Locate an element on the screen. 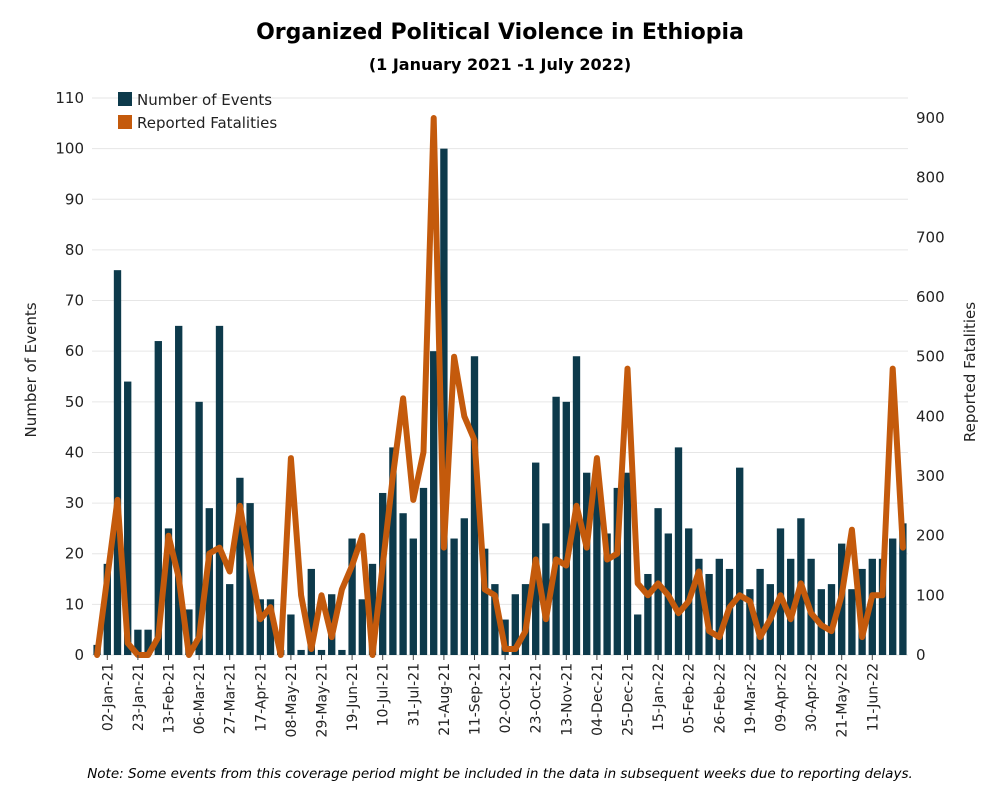  chart-subtitle: (1 January 2021 -1 July 2022) is located at coordinates (500, 64).